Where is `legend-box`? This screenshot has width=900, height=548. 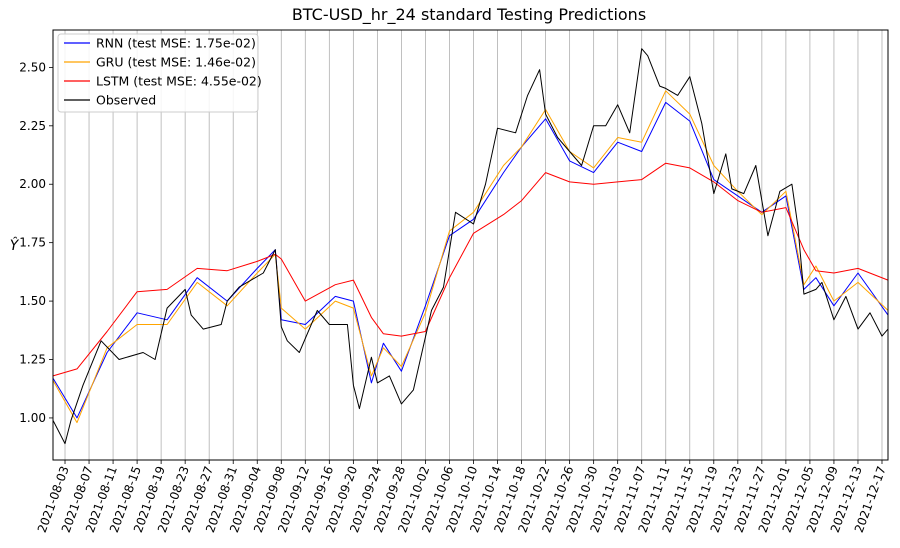
legend-box is located at coordinates (158, 73).